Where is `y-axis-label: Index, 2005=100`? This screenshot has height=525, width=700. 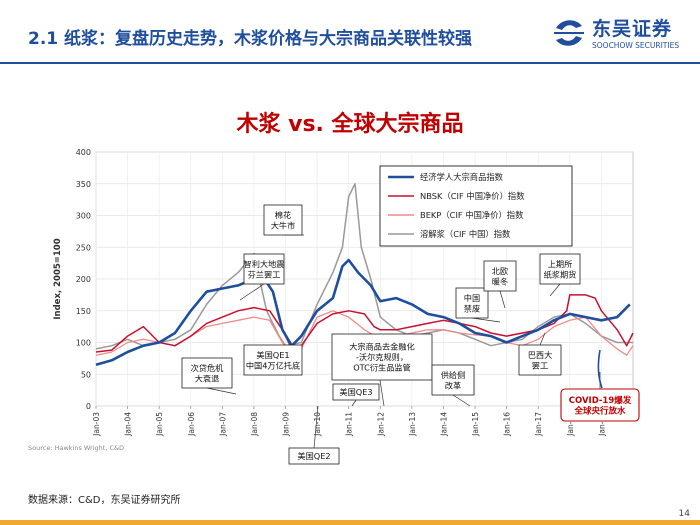
y-axis-label: Index, 2005=100 is located at coordinates (58, 278).